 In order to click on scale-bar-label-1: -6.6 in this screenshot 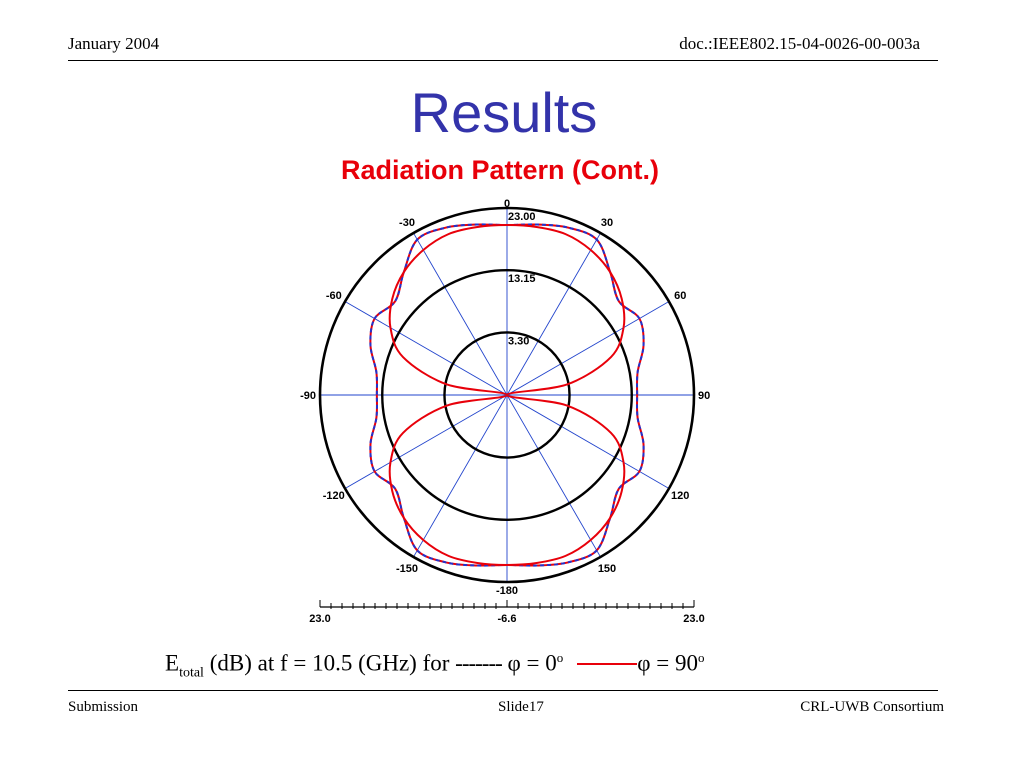, I will do `click(507, 619)`.